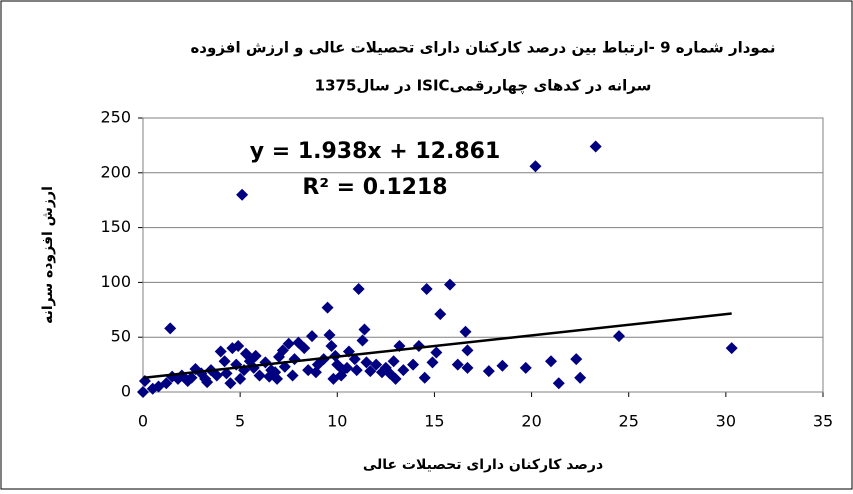  I want to click on chart-subtitle: سرانه در کدهای چهاررقمیISIC در سال1375, so click(483, 86).